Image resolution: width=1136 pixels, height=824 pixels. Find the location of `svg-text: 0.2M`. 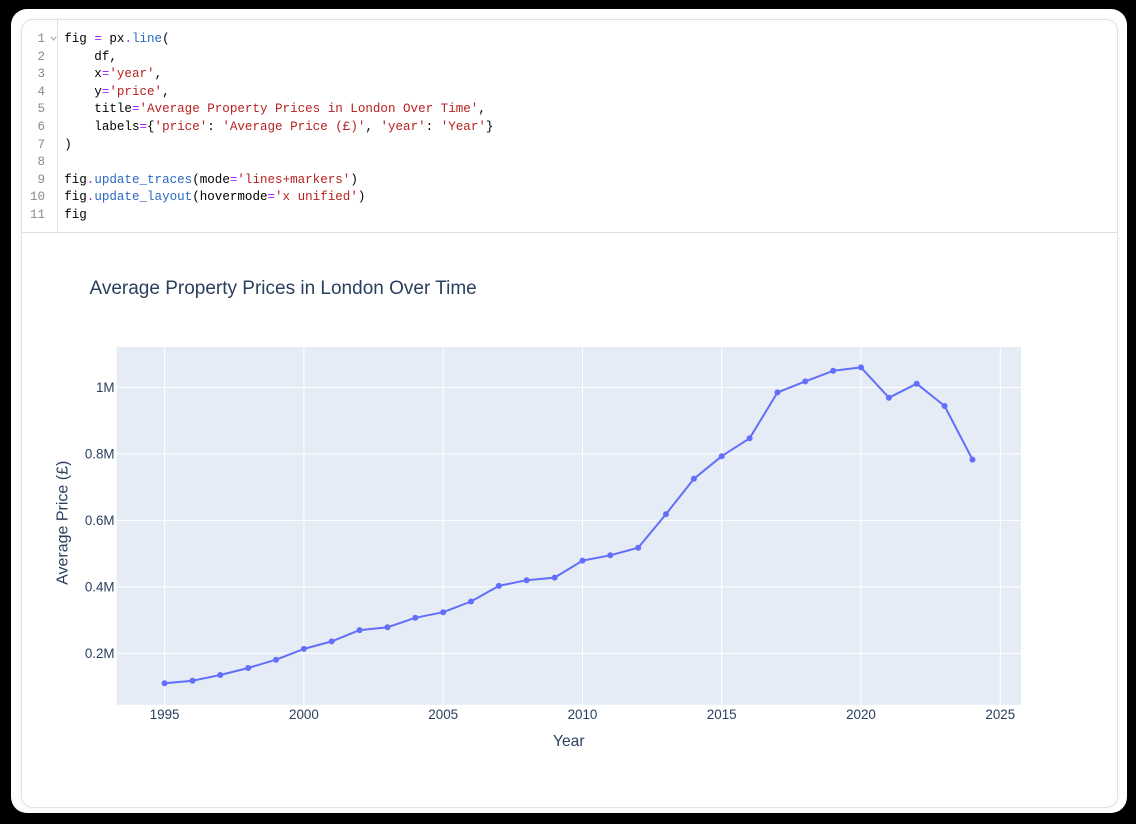

svg-text: 0.2M is located at coordinates (100, 653).